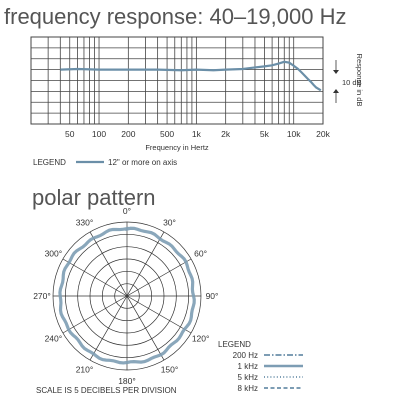 The image size is (400, 400). I want to click on fr-x-tick-label: 5k, so click(265, 134).